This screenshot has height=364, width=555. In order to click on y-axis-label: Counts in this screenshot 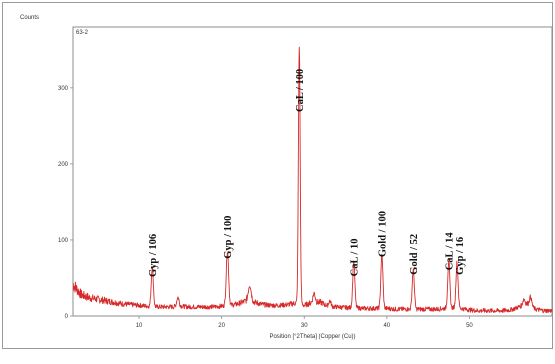, I will do `click(29, 18)`.